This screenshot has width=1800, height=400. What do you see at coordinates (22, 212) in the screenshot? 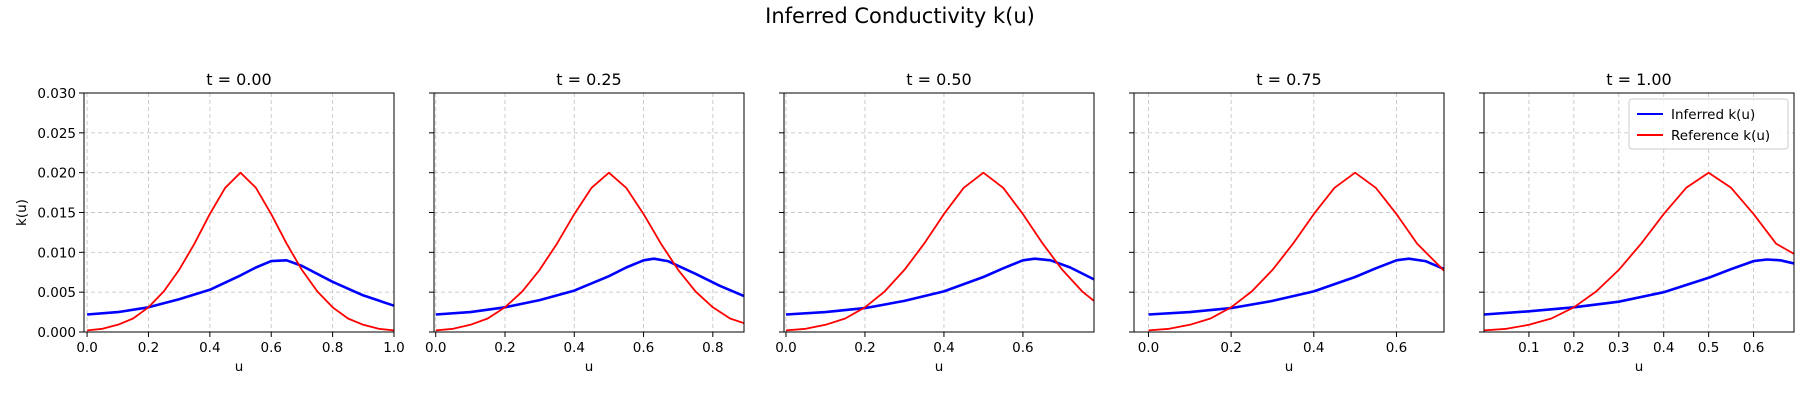
I see `y-axis-label: k(u)` at bounding box center [22, 212].